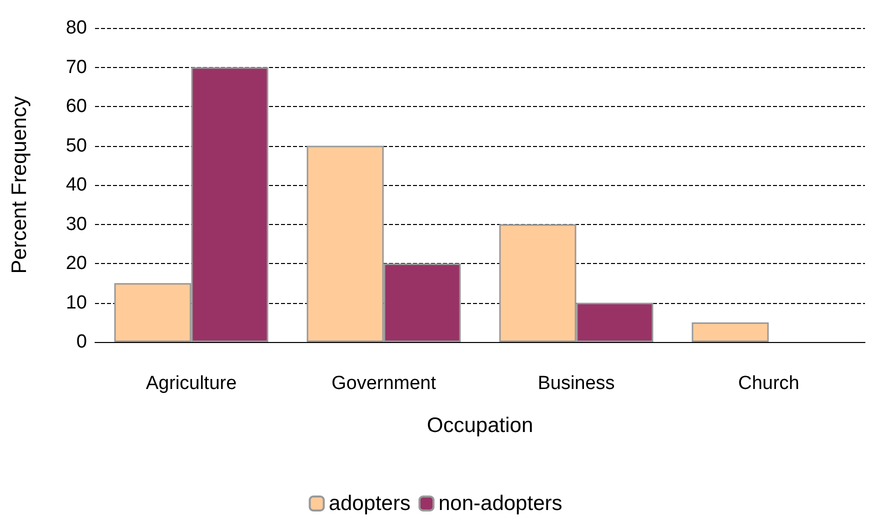  Describe the element at coordinates (730, 332) in the screenshot. I see `bar` at that location.